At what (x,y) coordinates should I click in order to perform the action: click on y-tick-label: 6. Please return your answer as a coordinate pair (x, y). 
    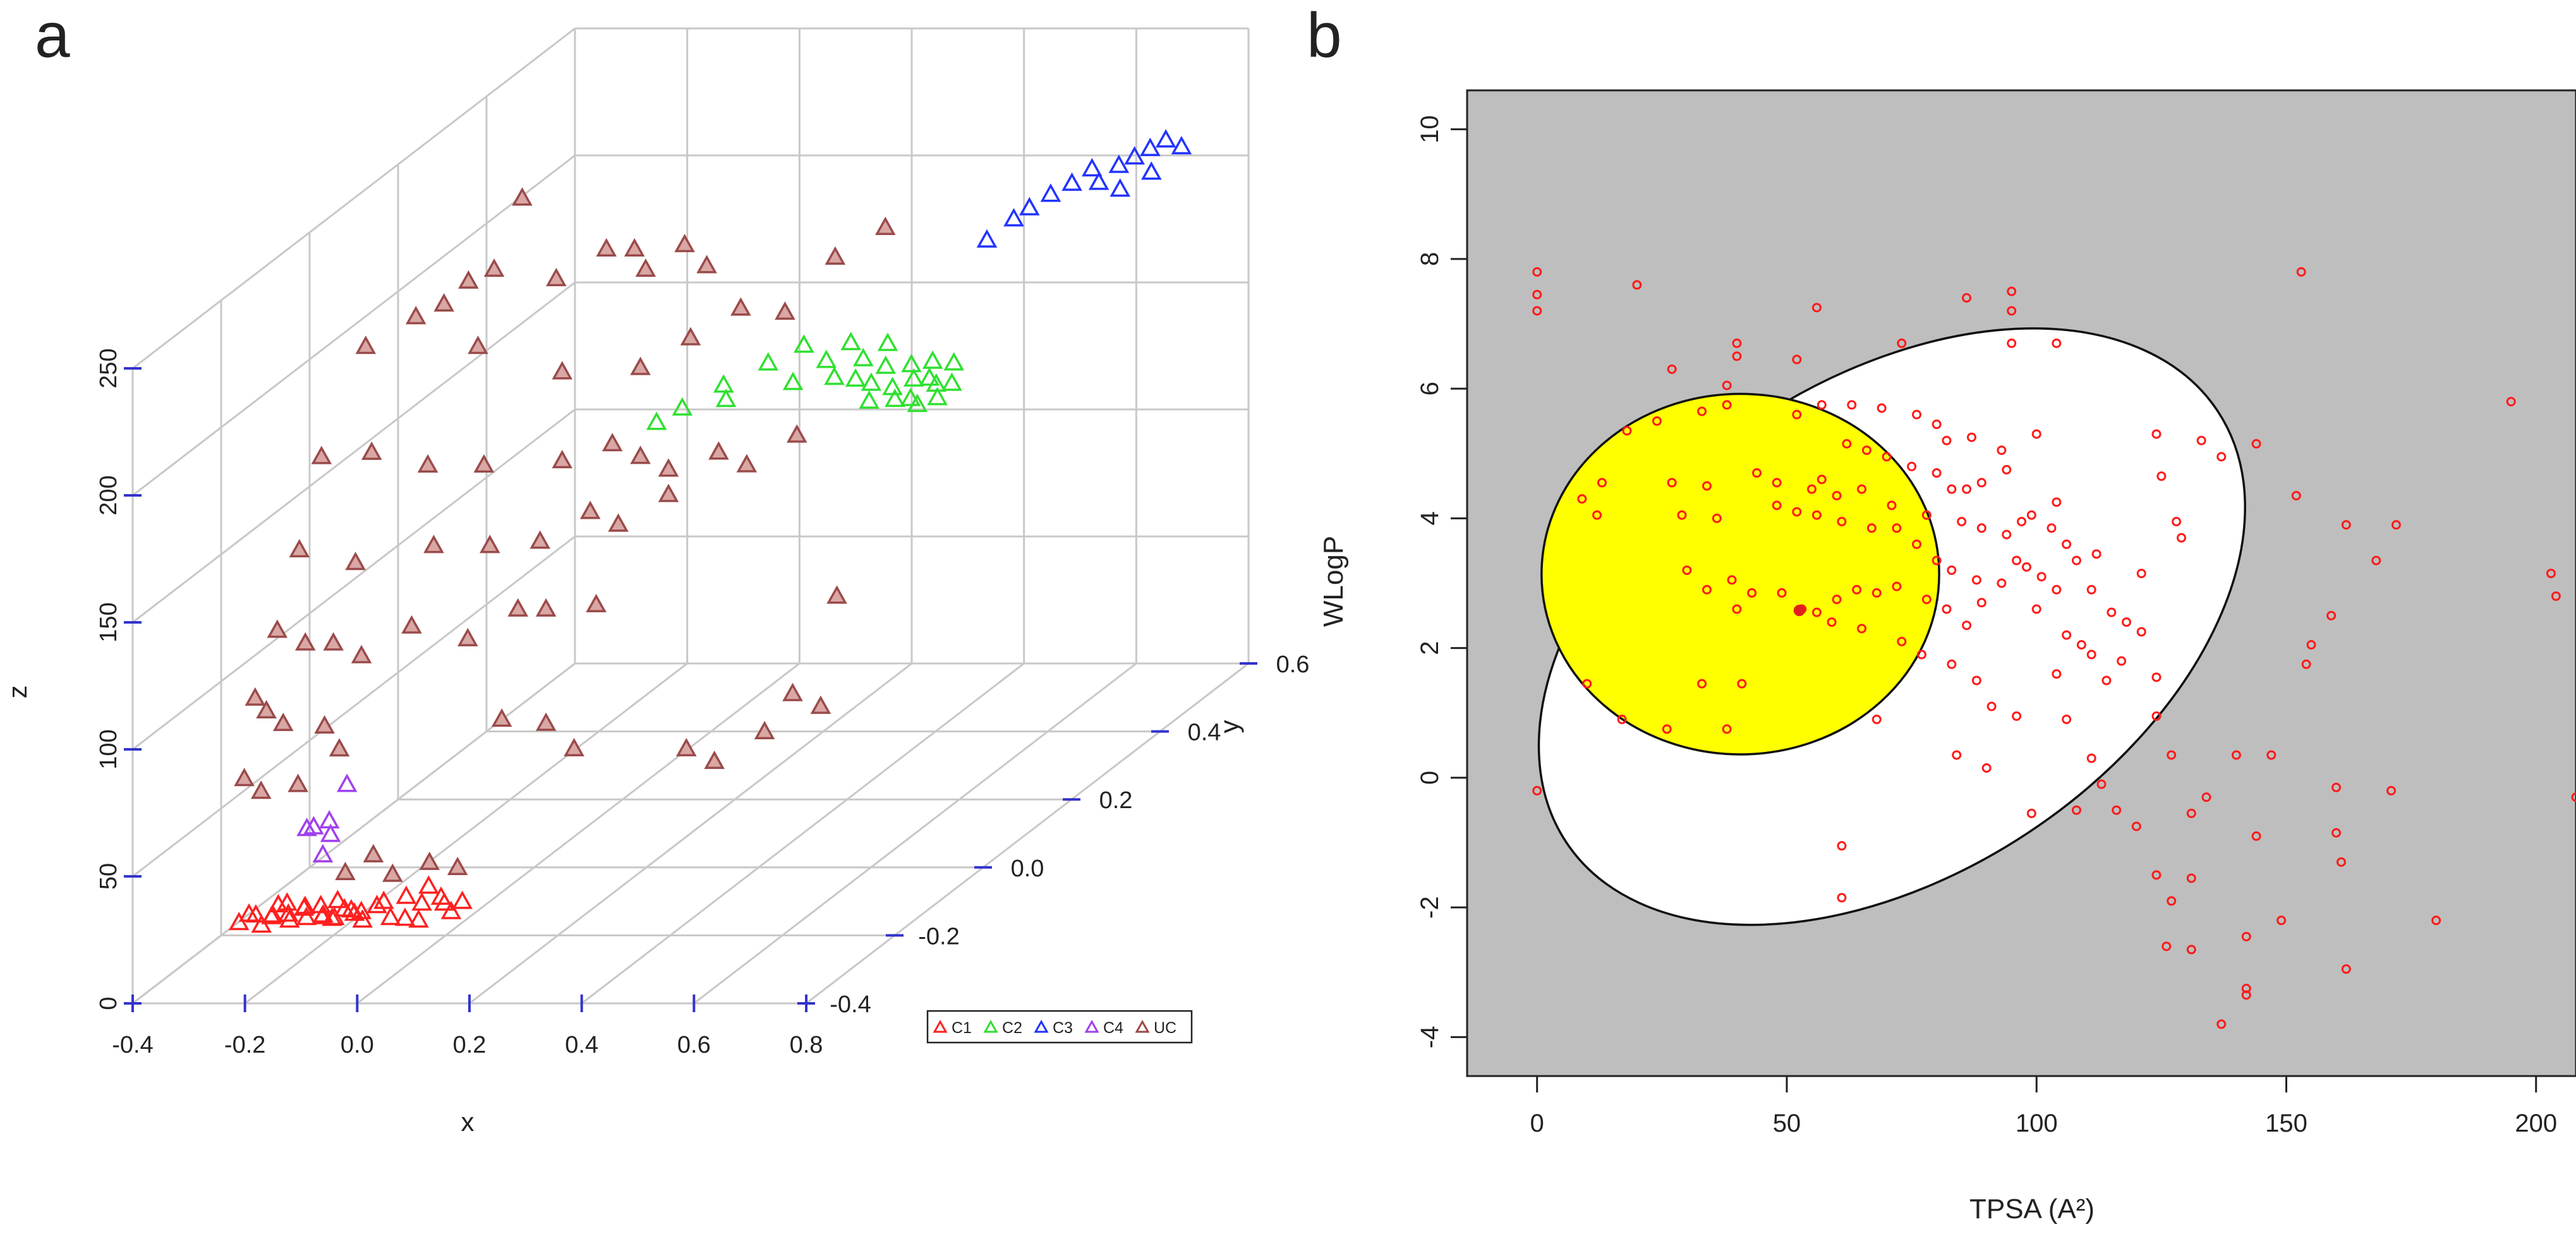
    Looking at the image, I should click on (1430, 389).